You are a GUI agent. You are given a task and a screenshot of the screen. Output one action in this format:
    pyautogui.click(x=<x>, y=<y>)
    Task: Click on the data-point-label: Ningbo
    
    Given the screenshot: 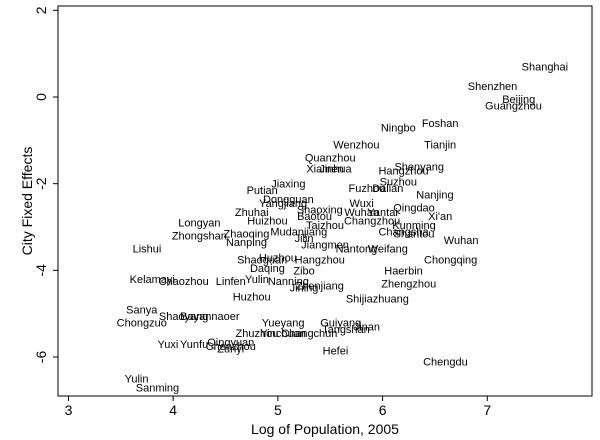 What is the action you would take?
    pyautogui.click(x=398, y=128)
    